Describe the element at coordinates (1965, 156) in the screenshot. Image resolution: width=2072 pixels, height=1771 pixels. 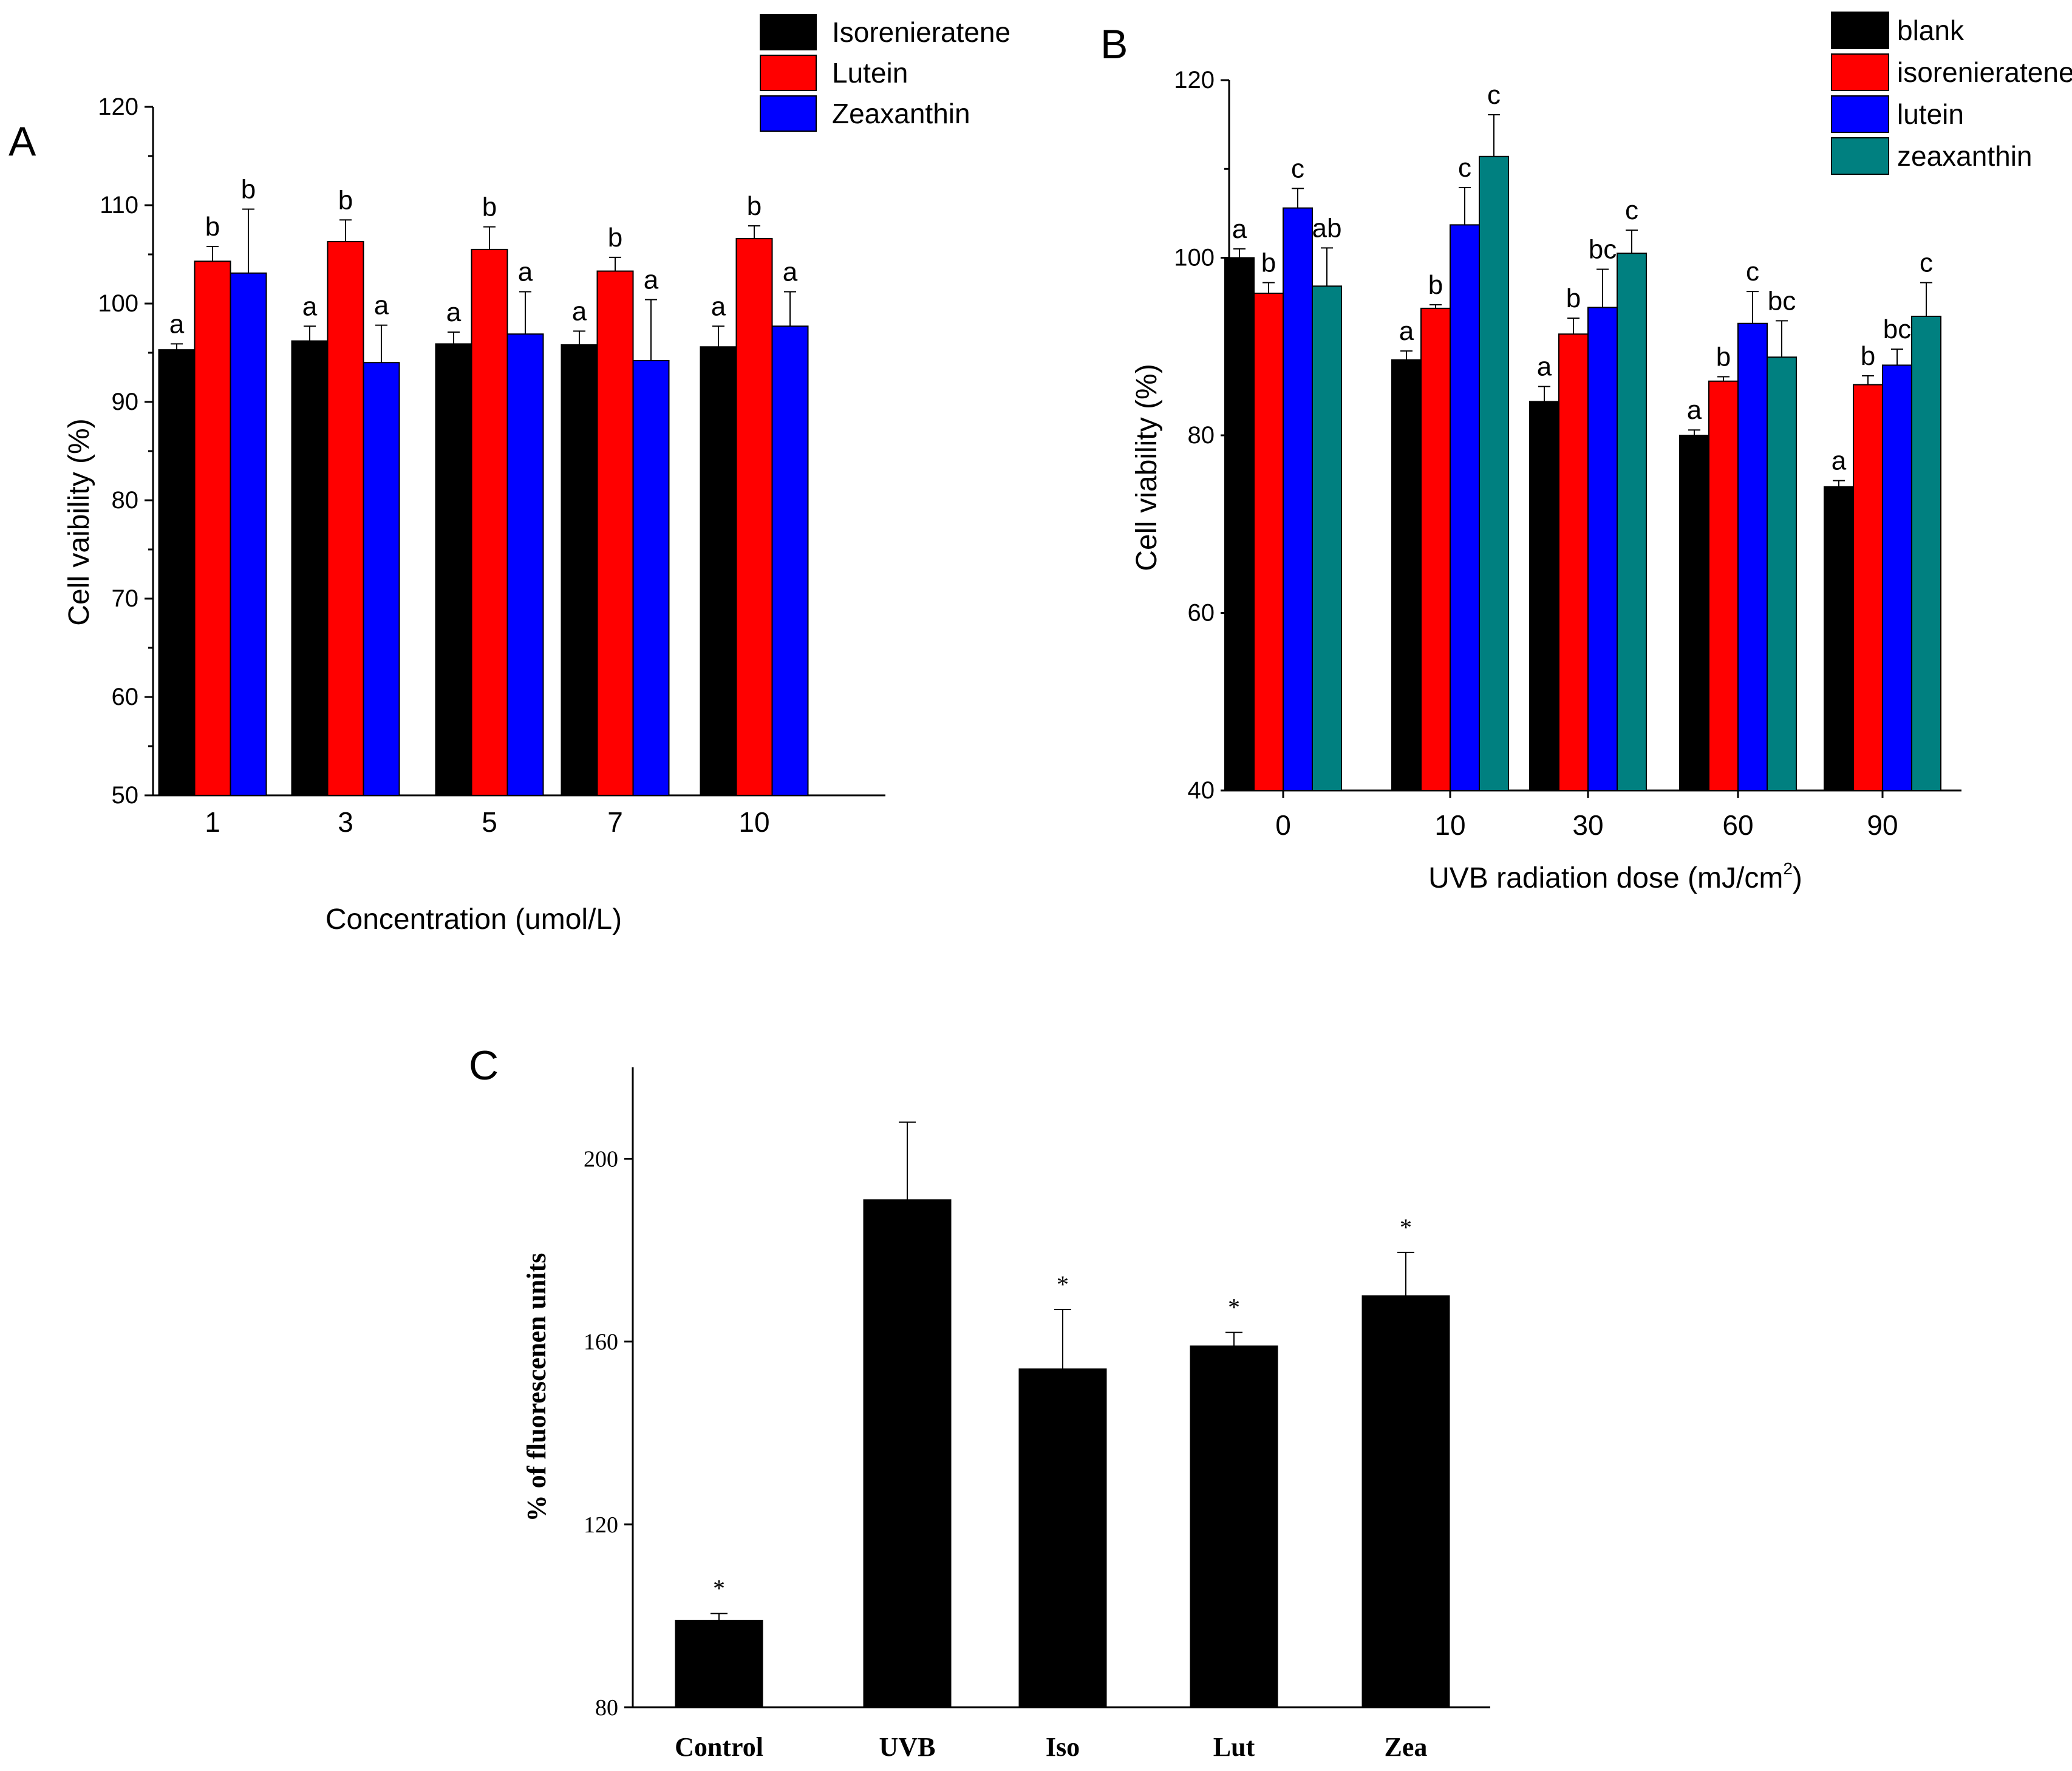
I see `legend-label: zeaxanthin` at that location.